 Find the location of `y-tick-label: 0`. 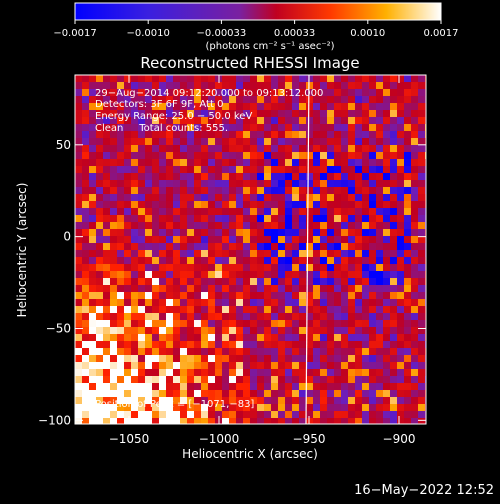

y-tick-label: 0 is located at coordinates (67, 237).